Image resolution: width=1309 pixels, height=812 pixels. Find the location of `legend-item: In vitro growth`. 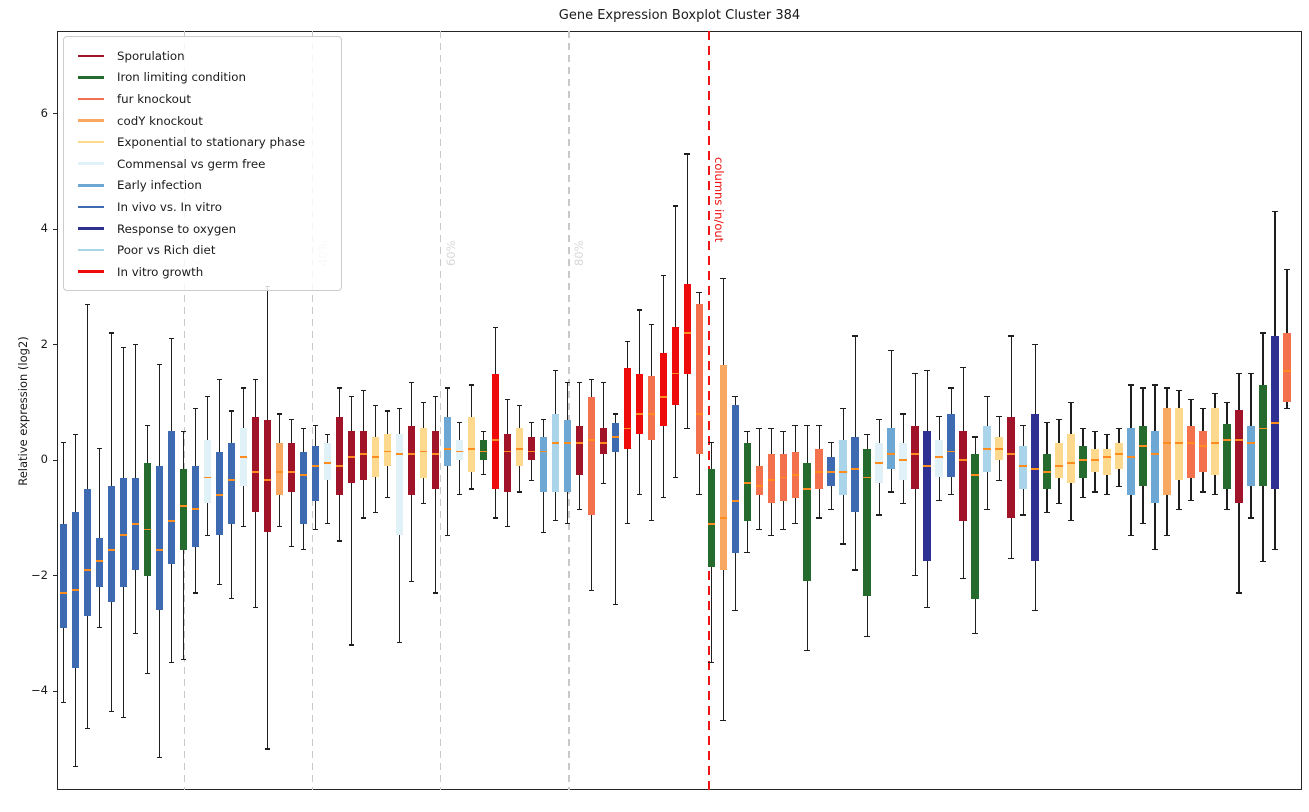

legend-item: In vitro growth is located at coordinates (202, 272).